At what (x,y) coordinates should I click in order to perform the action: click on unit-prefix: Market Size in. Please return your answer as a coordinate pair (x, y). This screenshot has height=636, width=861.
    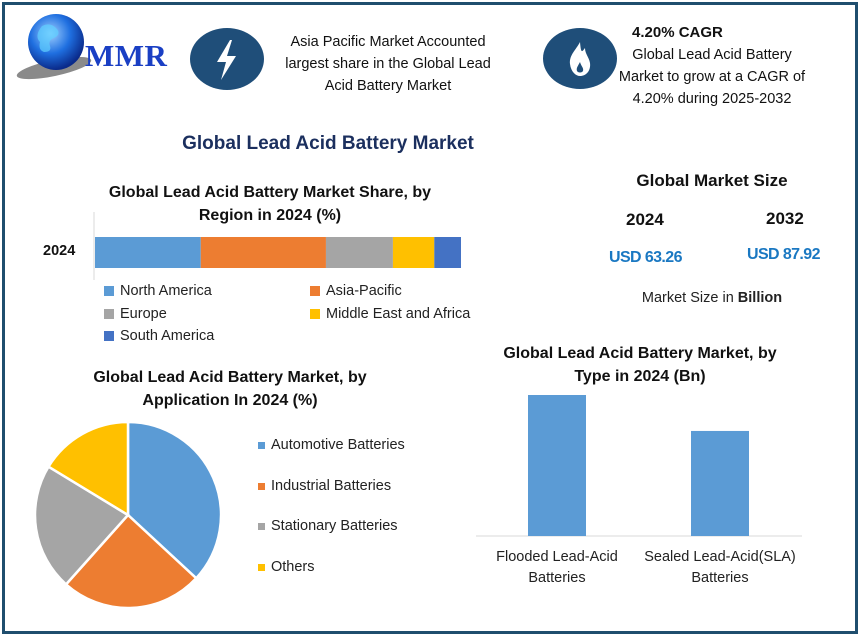
    Looking at the image, I should click on (689, 298).